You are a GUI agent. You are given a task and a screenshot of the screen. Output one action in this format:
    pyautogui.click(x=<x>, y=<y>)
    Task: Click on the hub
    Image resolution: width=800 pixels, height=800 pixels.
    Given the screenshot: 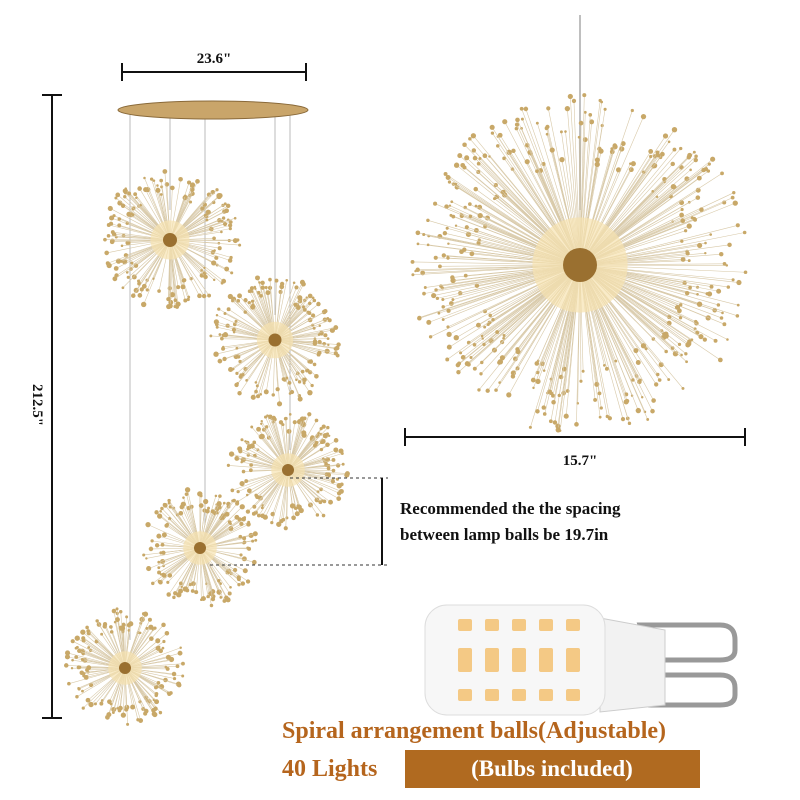 What is the action you would take?
    pyautogui.click(x=200, y=548)
    